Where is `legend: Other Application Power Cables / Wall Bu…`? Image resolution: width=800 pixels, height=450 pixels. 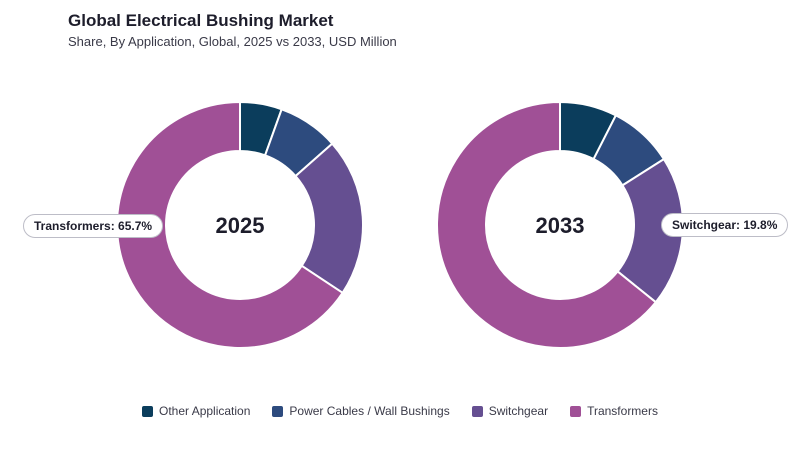 legend: Other Application Power Cables / Wall Bu… is located at coordinates (400, 411).